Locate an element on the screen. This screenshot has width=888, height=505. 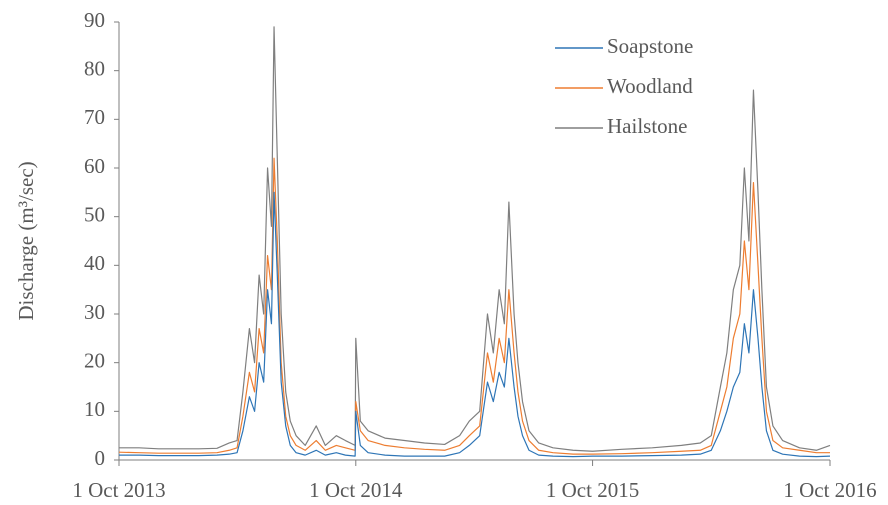
y-tick-label: 40 is located at coordinates (94, 263).